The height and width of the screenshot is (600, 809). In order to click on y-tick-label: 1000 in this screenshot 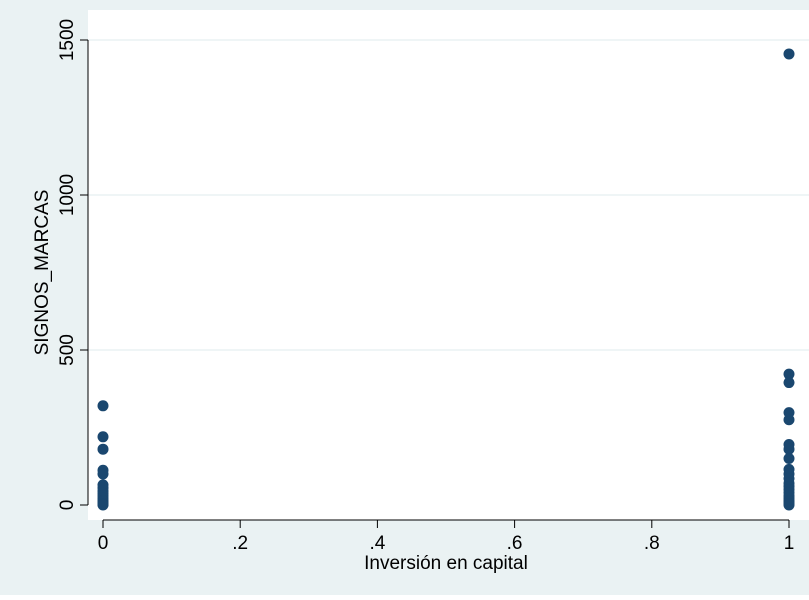, I will do `click(67, 195)`.